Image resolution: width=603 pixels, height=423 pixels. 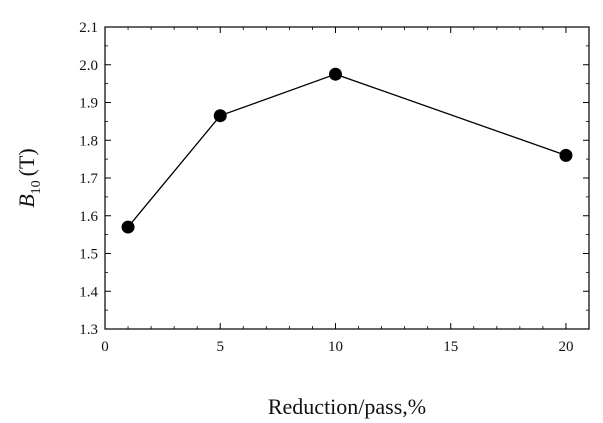 I want to click on y-tick-label: 1.4, so click(x=88, y=292).